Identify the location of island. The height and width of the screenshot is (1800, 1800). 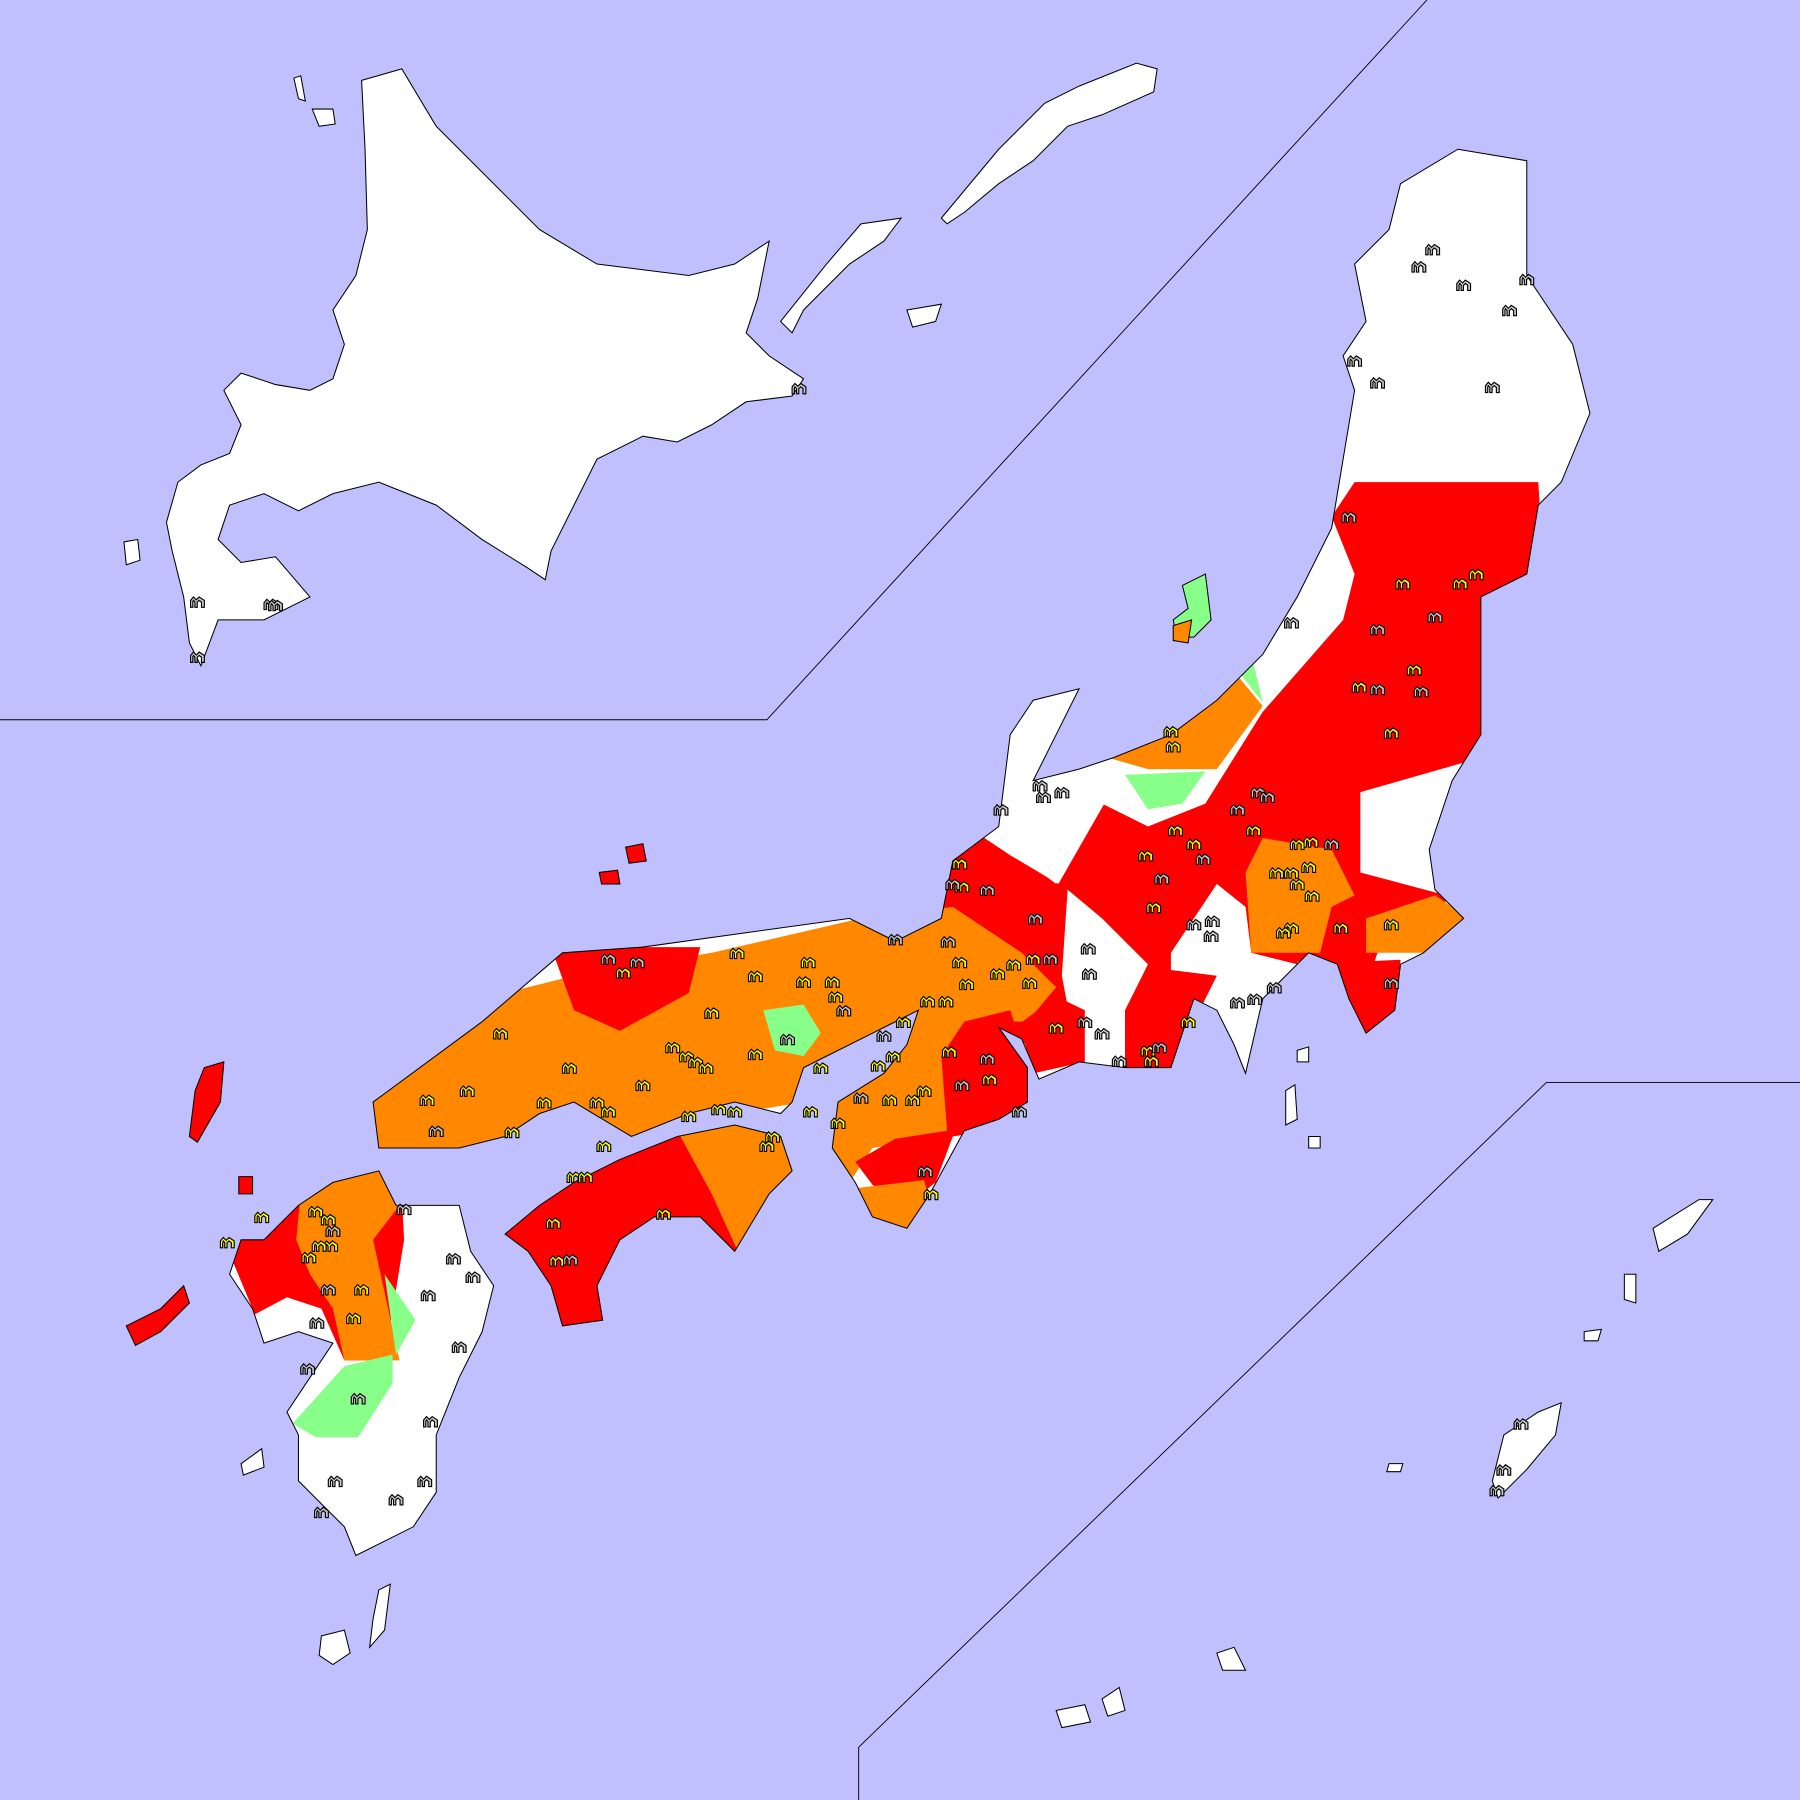
(1073, 1716).